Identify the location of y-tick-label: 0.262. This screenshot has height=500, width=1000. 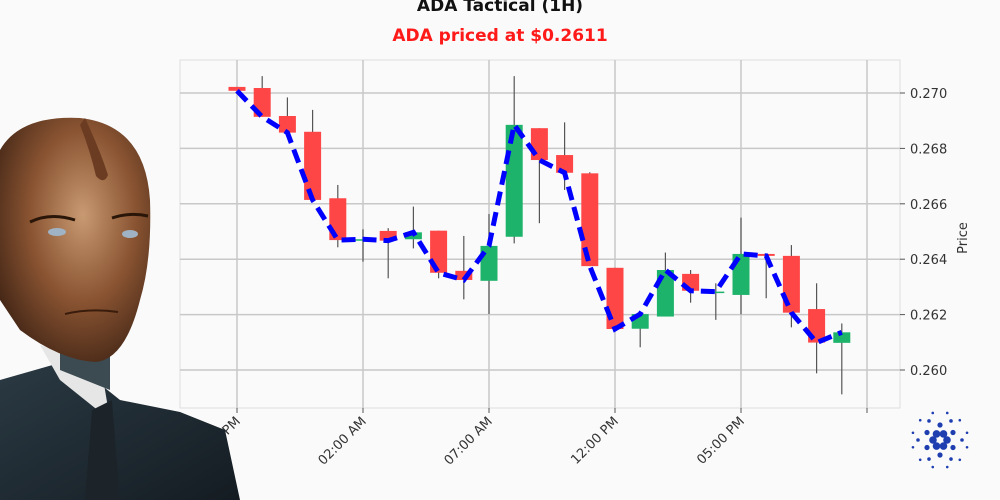
(928, 316).